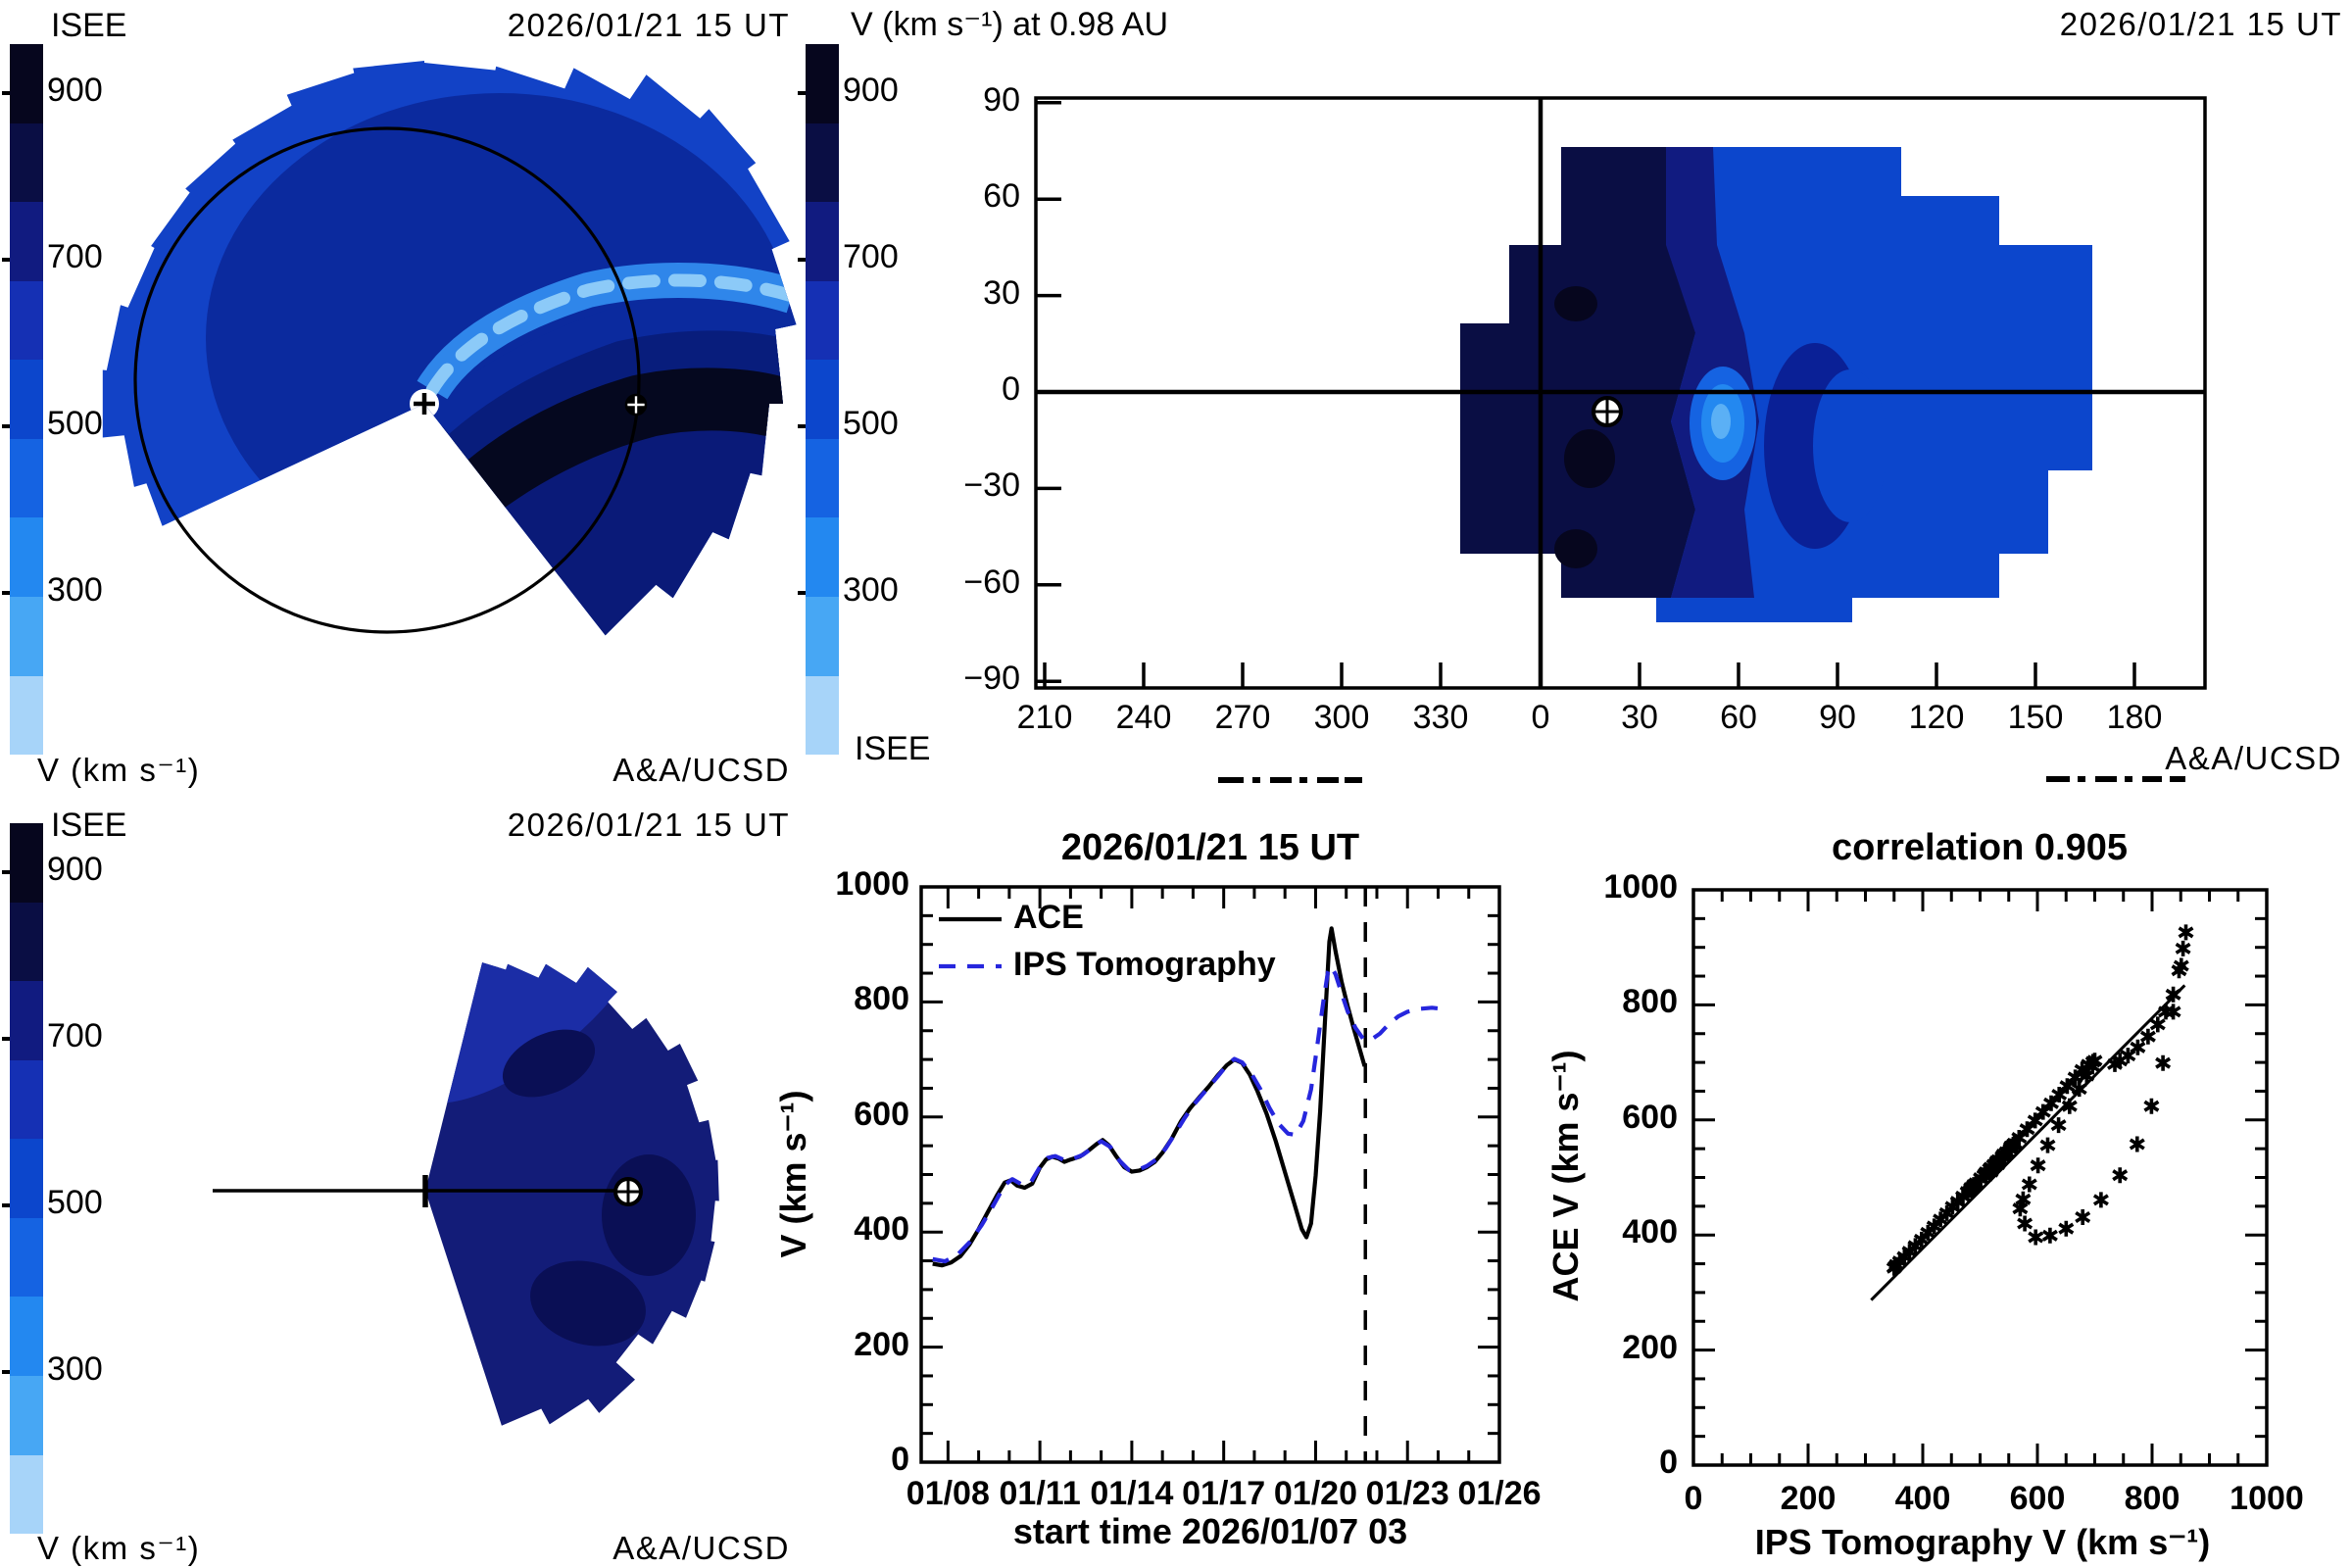  What do you see at coordinates (991, 485) in the screenshot?
I see `skymap-lat-label: −30` at bounding box center [991, 485].